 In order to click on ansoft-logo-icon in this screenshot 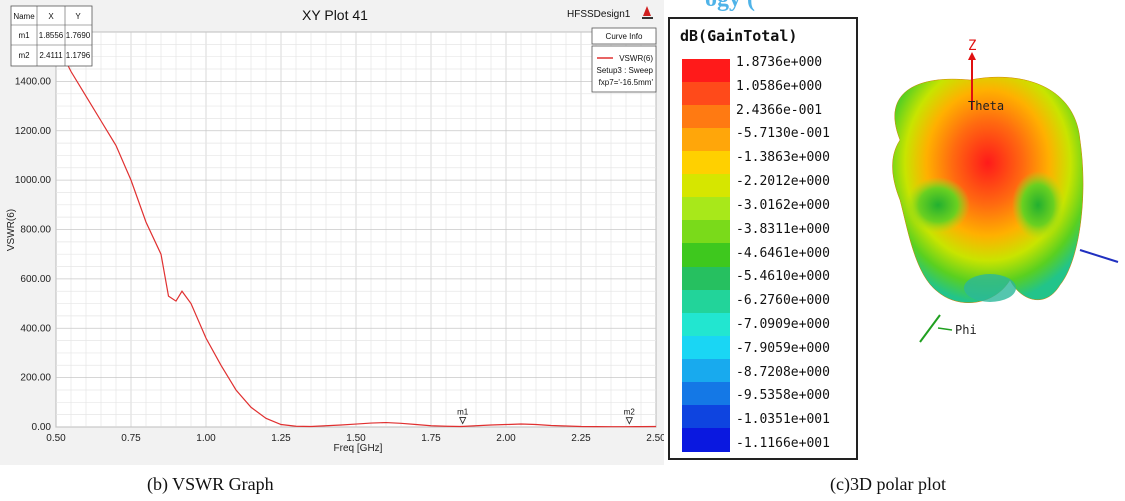, I will do `click(647, 12)`.